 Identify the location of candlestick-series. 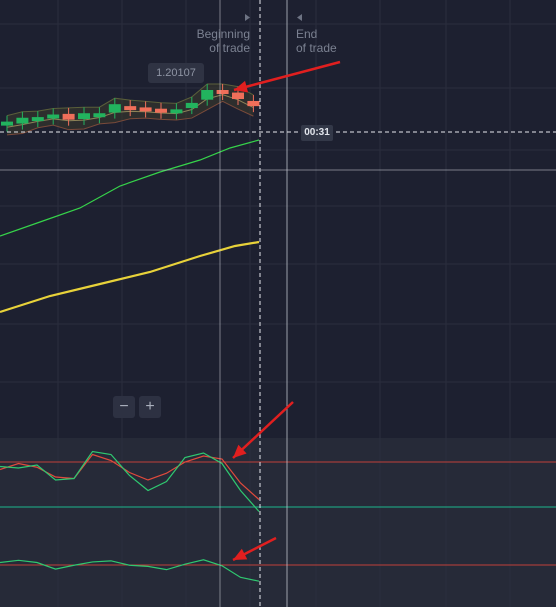
(130, 108).